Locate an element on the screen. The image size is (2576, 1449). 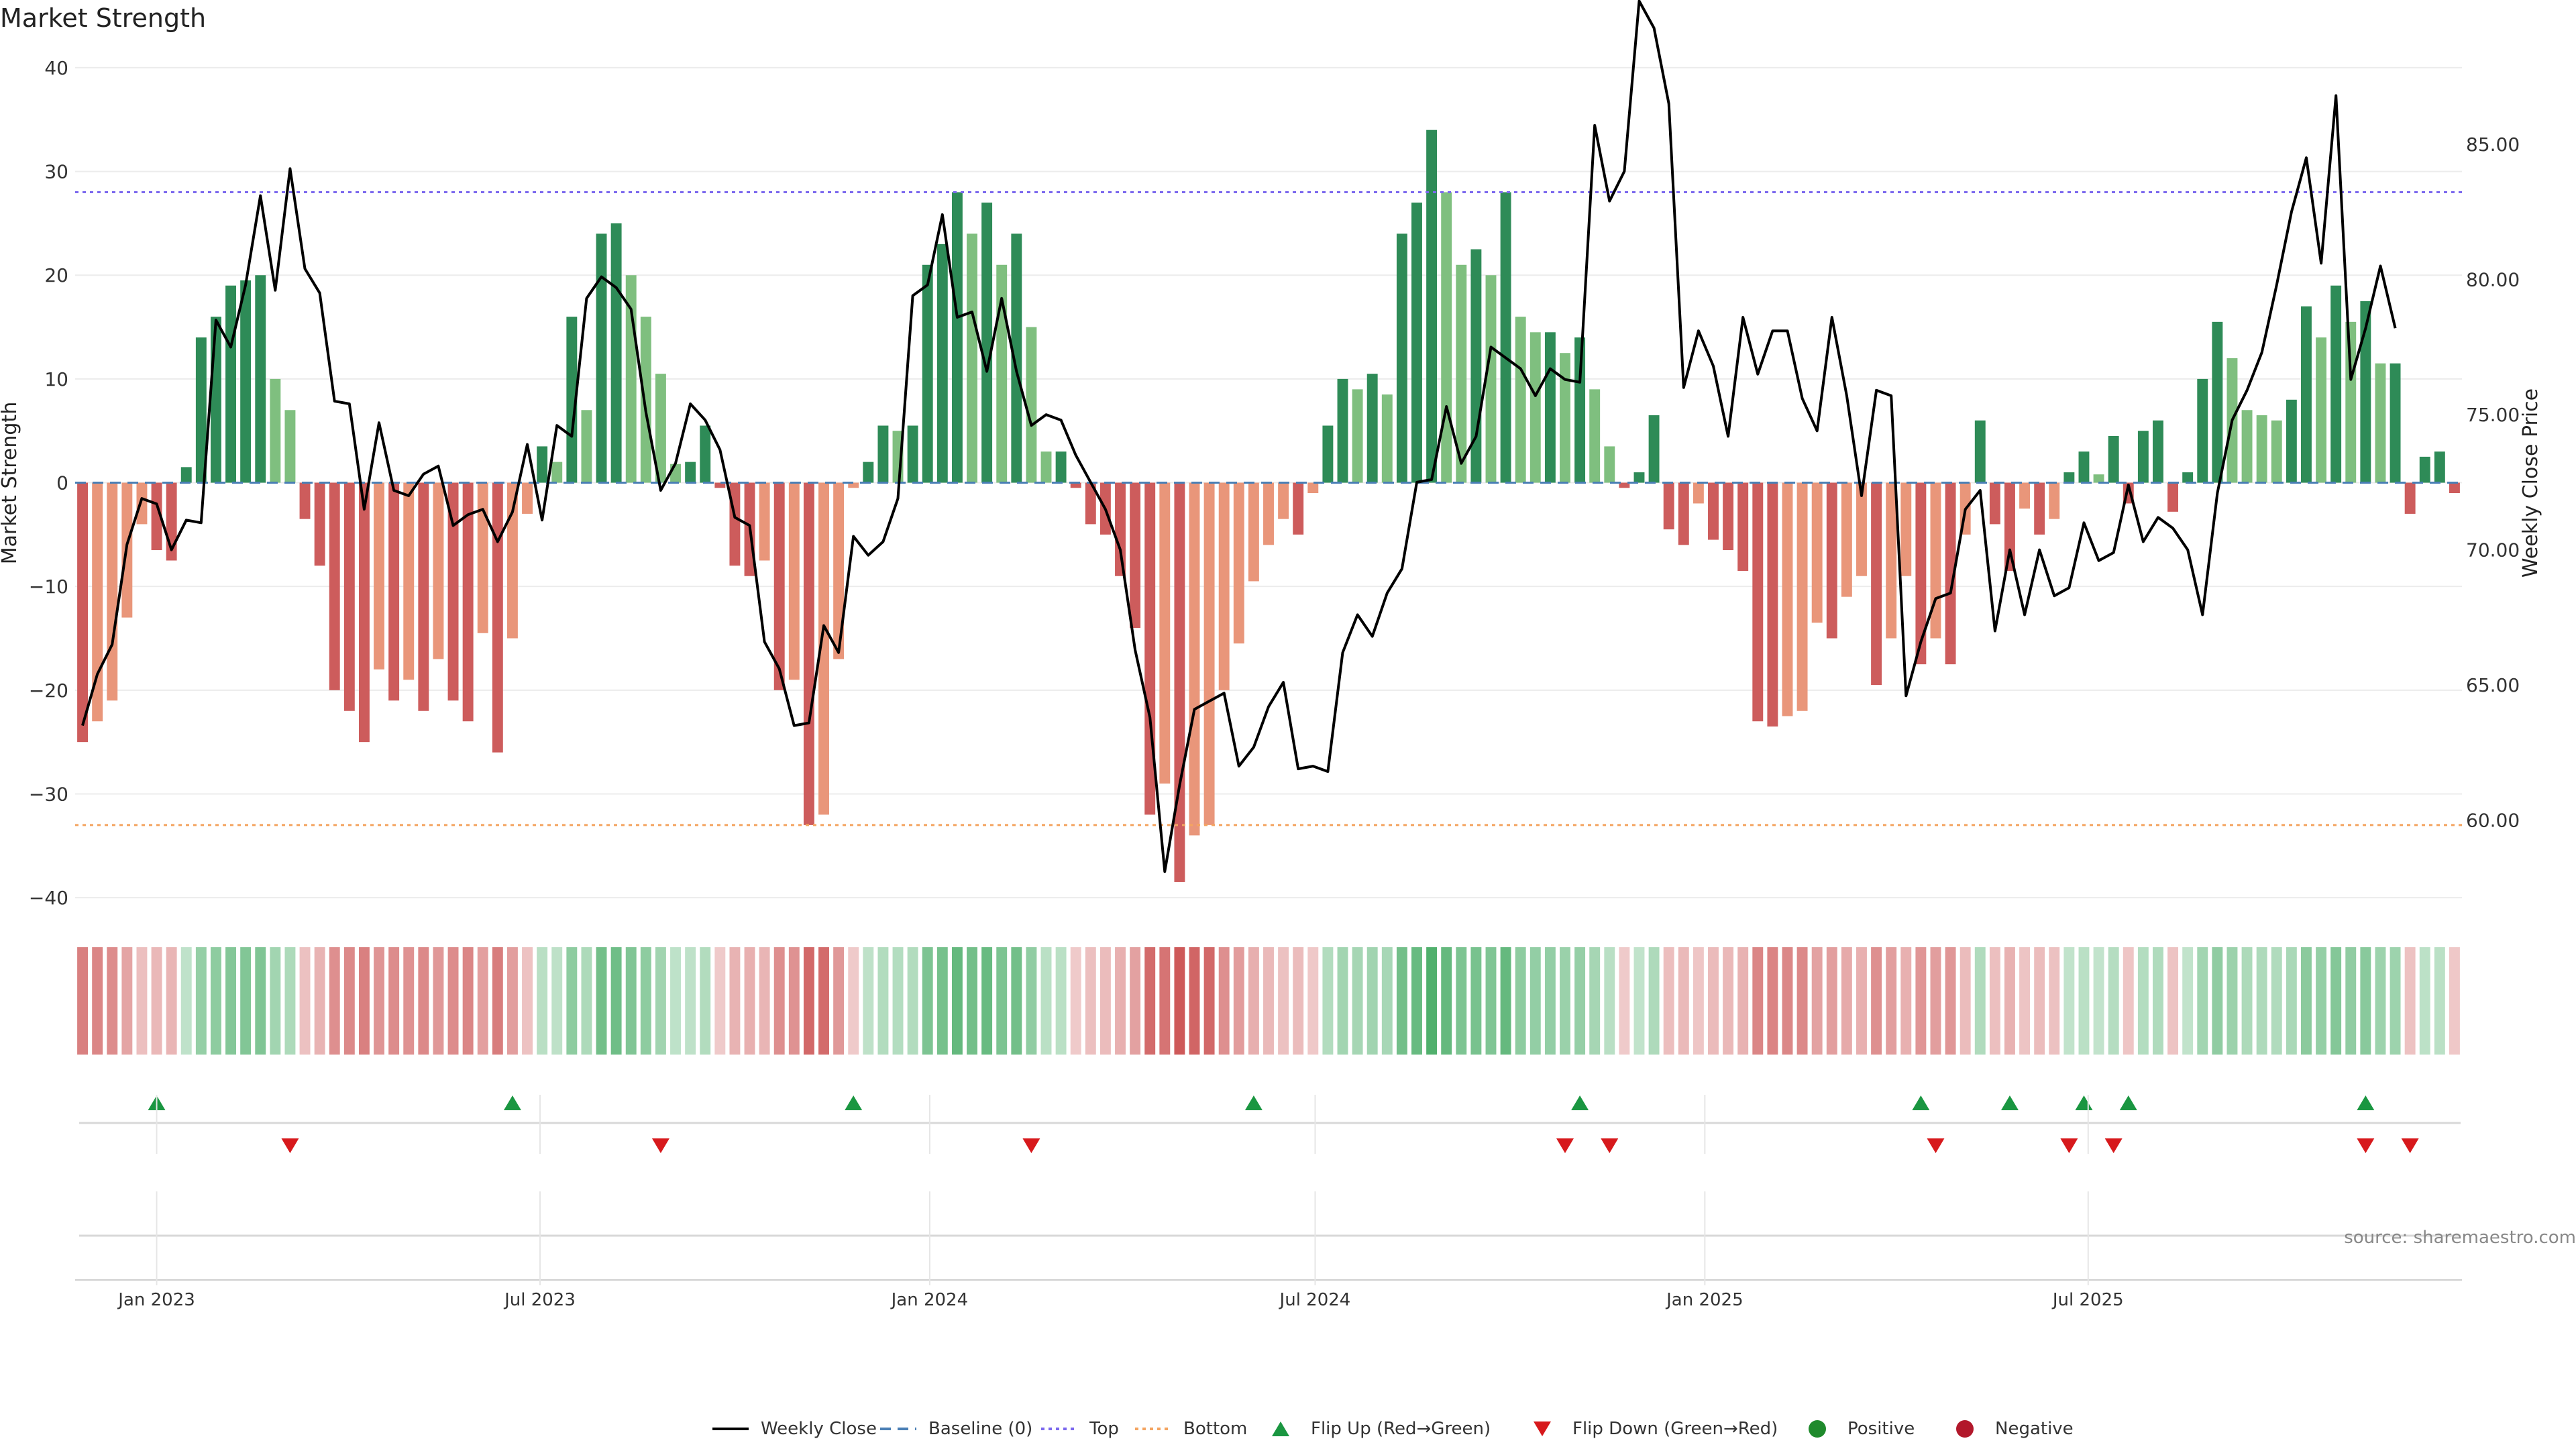
legend-label: Flip Down (Green→Red) is located at coordinates (1675, 1429).